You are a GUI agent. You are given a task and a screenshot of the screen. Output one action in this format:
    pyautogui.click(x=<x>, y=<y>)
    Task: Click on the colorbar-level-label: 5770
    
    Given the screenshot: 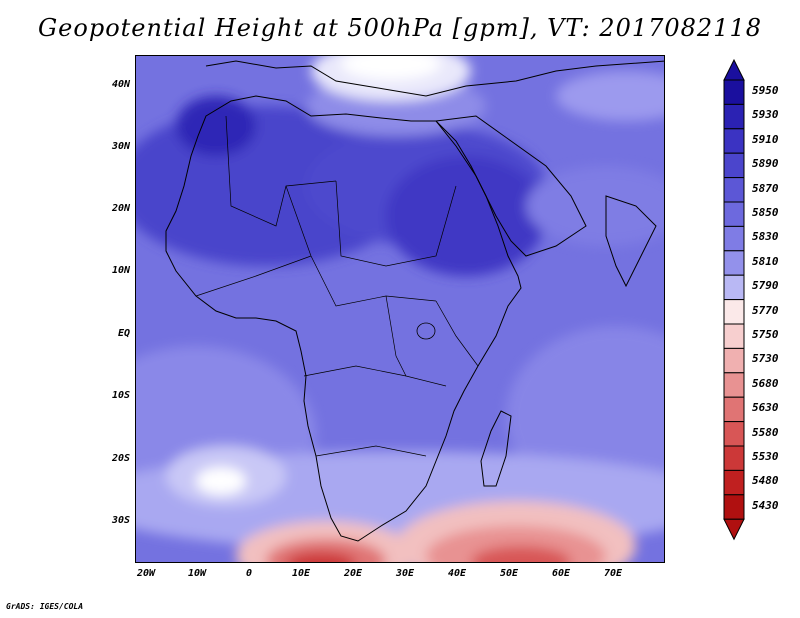 What is the action you would take?
    pyautogui.click(x=765, y=310)
    